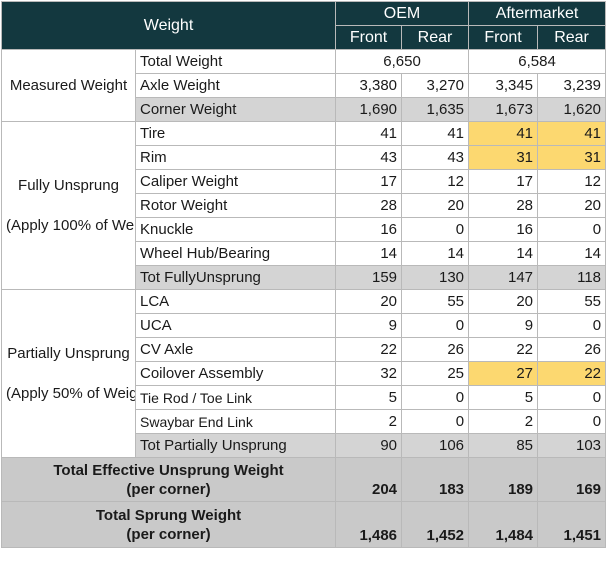 The width and height of the screenshot is (606, 567). I want to click on cell-value: 3,239, so click(571, 85).